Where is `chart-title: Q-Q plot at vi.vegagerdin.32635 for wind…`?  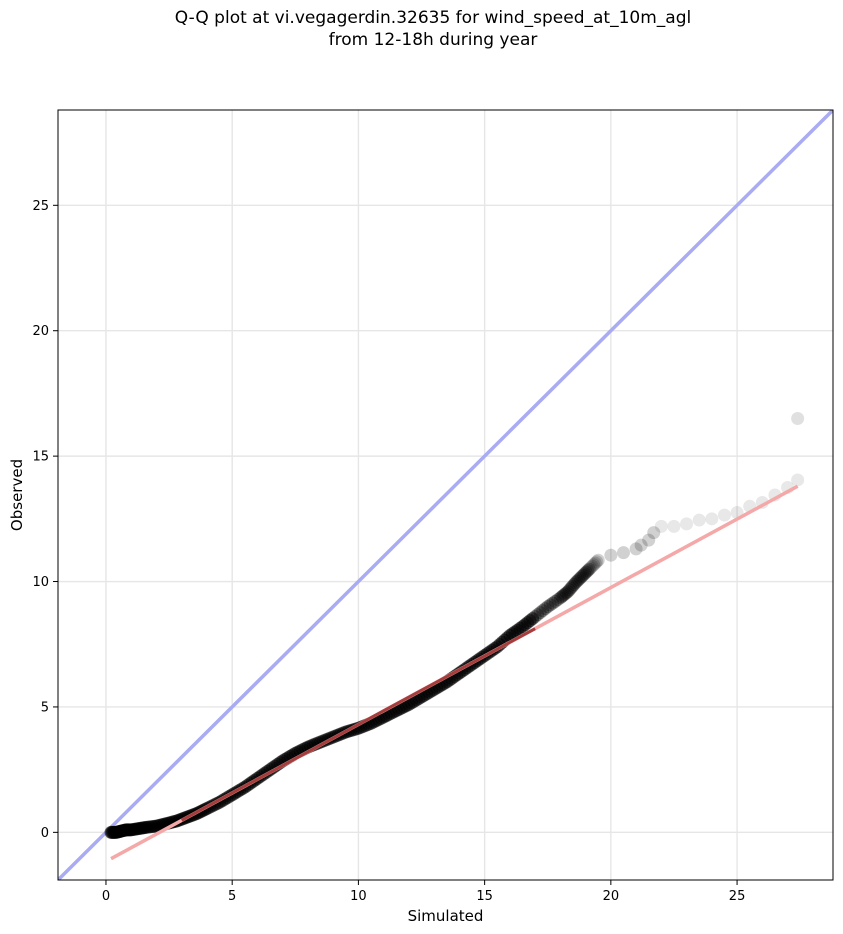 chart-title: Q-Q plot at vi.vegagerdin.32635 for wind… is located at coordinates (433, 29).